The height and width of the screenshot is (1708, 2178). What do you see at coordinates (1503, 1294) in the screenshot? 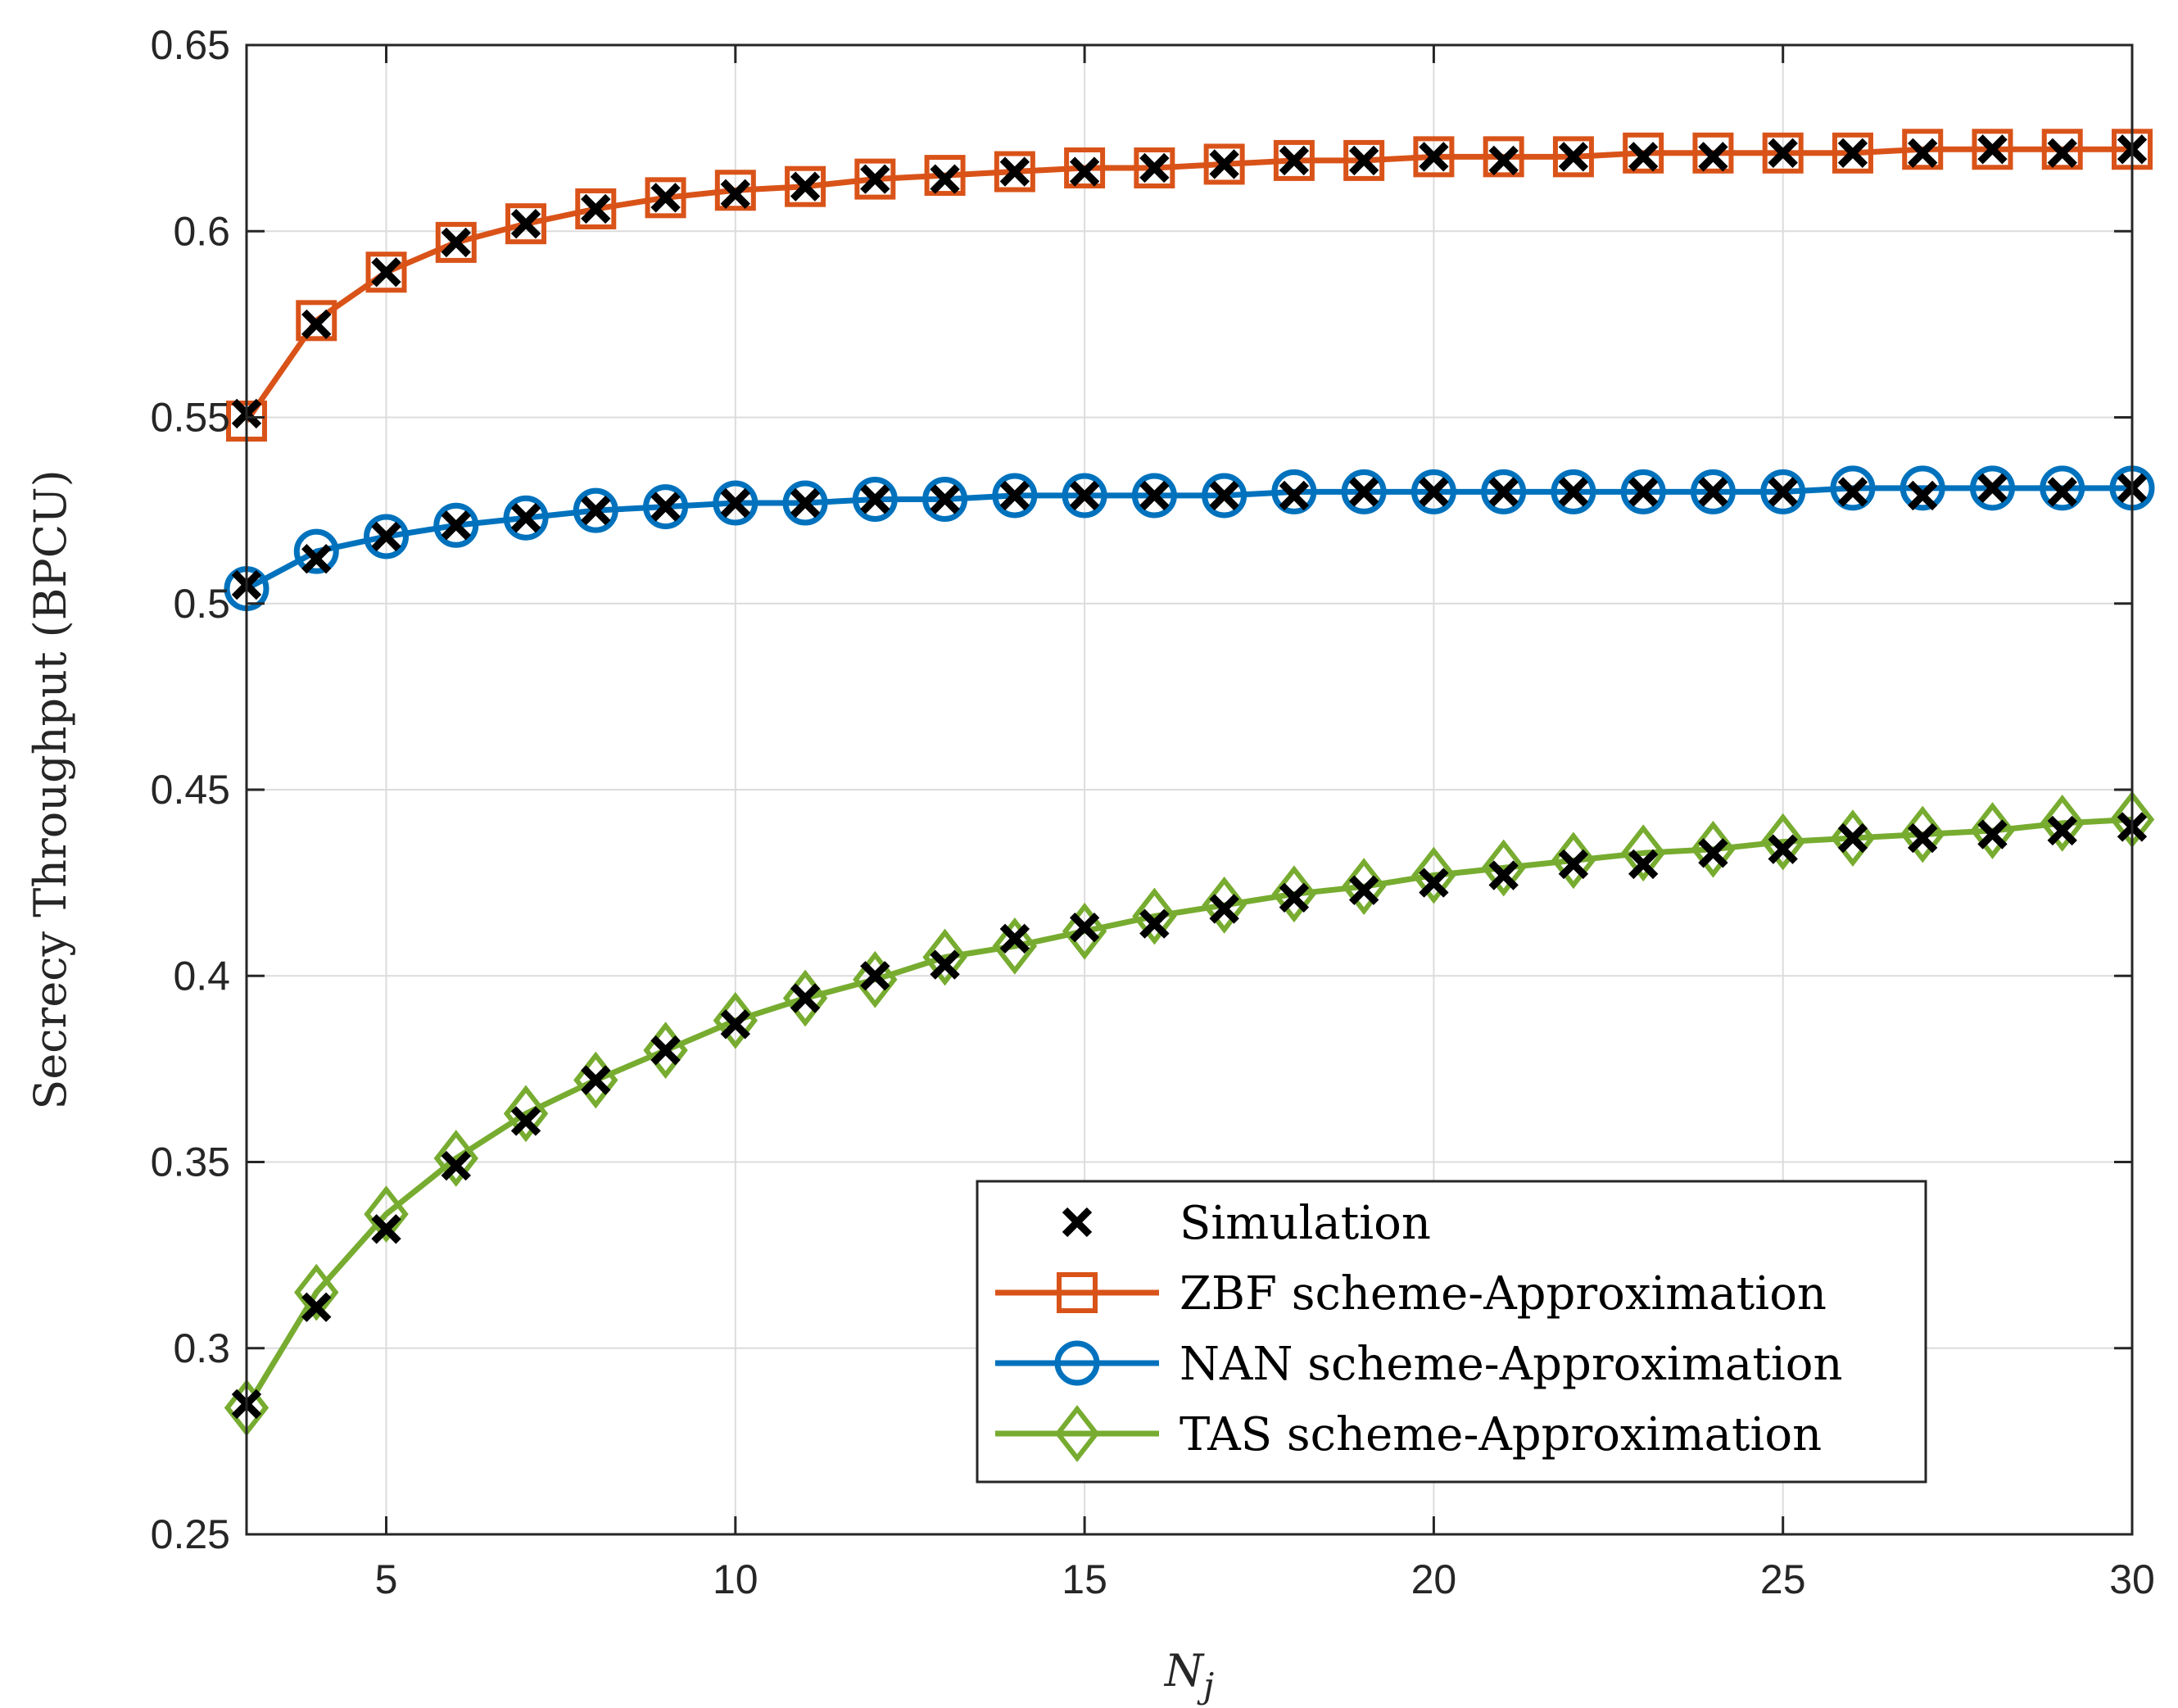
I see `legend-label-zbf: ZBF scheme-Approximation` at bounding box center [1503, 1294].